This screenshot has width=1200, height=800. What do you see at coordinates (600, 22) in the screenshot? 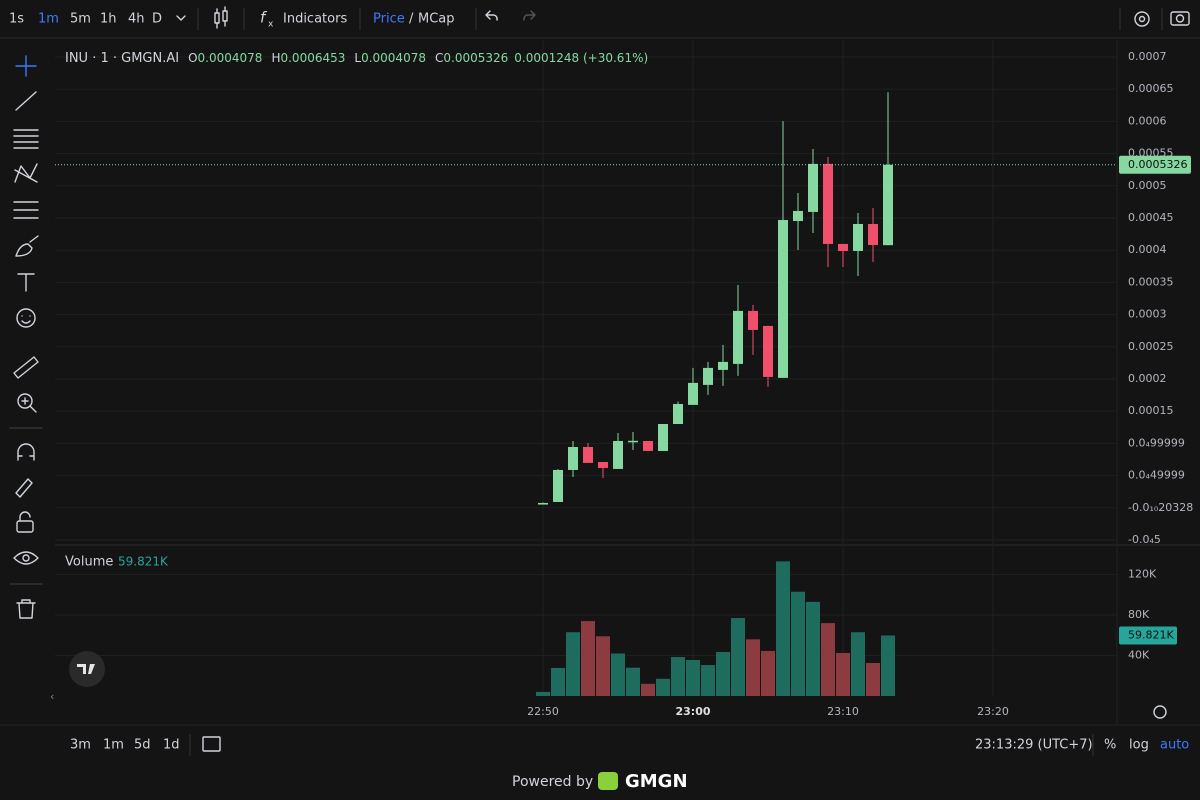
I see `top-toolbar: f x Indicators Price / MCap` at bounding box center [600, 22].